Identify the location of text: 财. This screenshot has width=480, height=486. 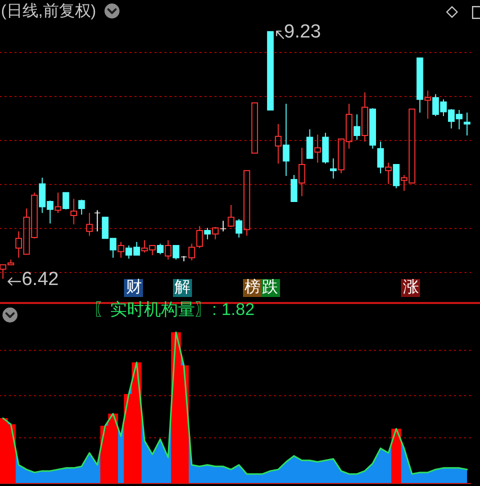
(134, 288).